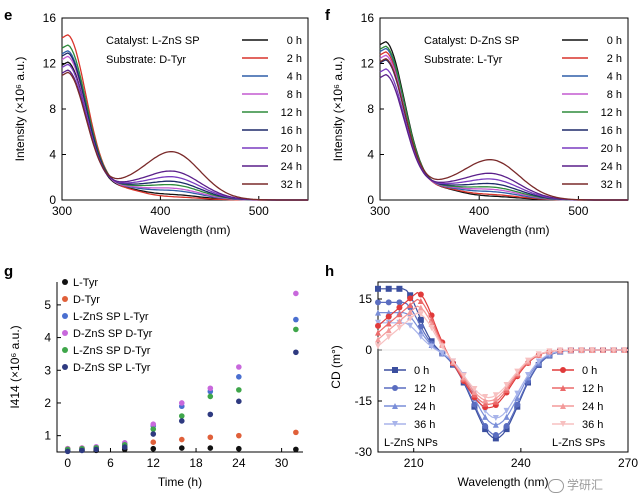  I want to click on legend-label: 0 h, so click(589, 371).